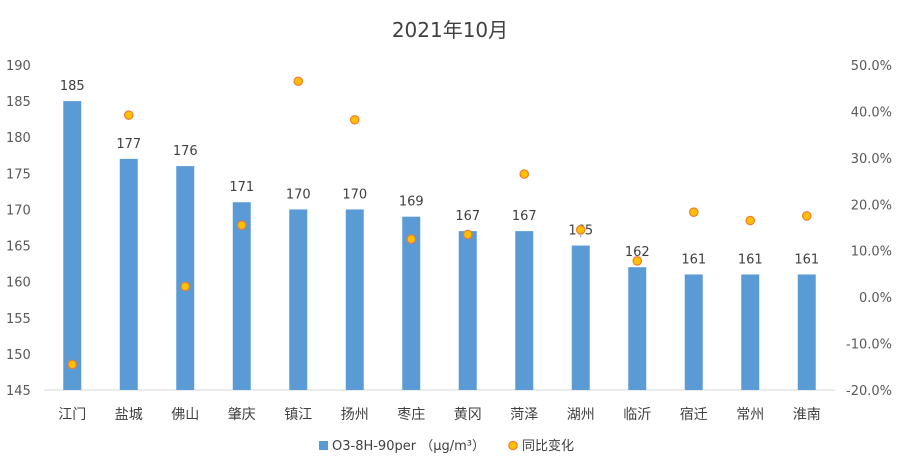  Describe the element at coordinates (18, 247) in the screenshot. I see `left-tick-label: 165` at that location.